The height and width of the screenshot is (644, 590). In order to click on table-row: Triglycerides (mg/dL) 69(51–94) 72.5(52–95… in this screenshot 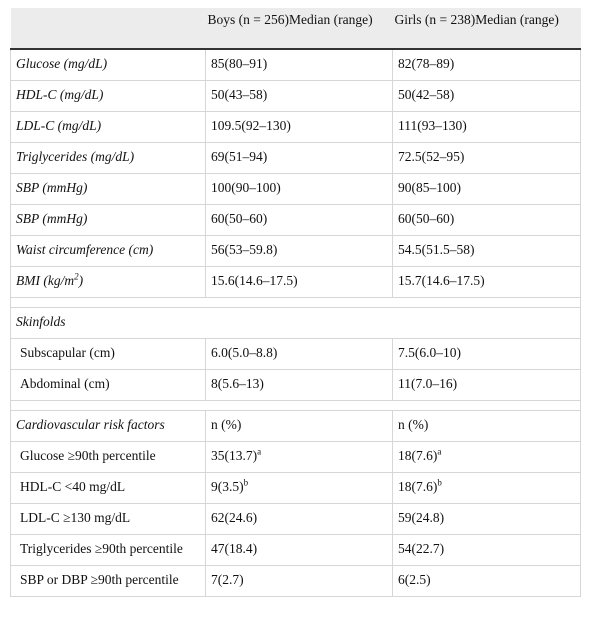, I will do `click(295, 158)`.